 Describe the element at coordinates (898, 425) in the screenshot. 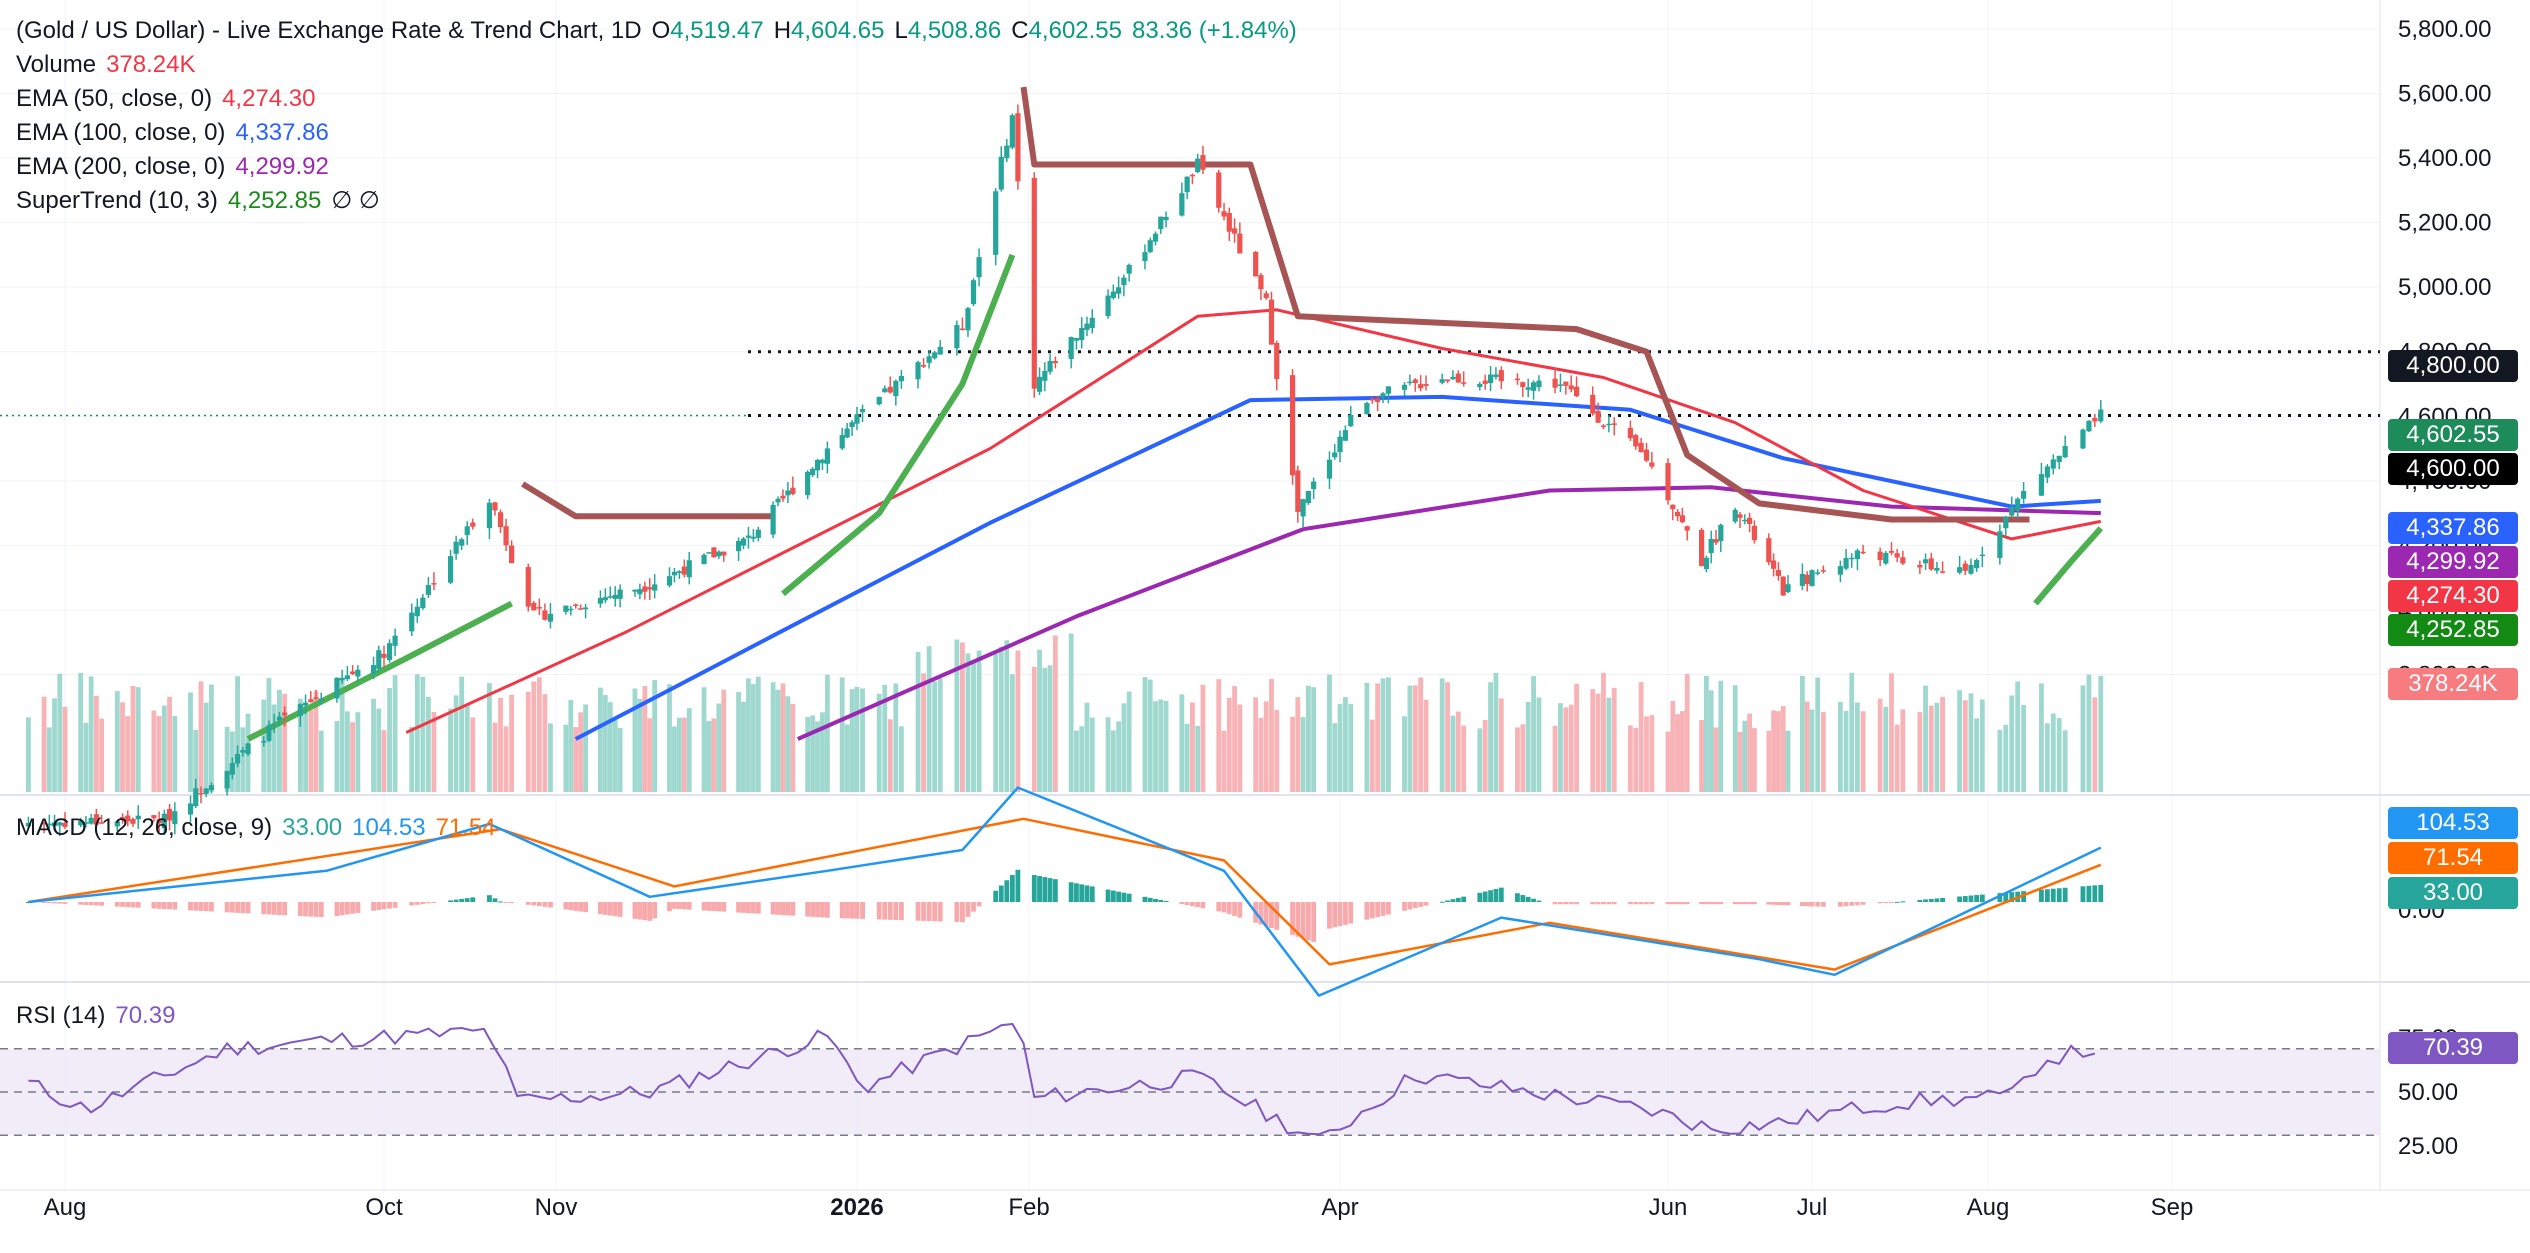

I see `supertrend-up-line` at that location.